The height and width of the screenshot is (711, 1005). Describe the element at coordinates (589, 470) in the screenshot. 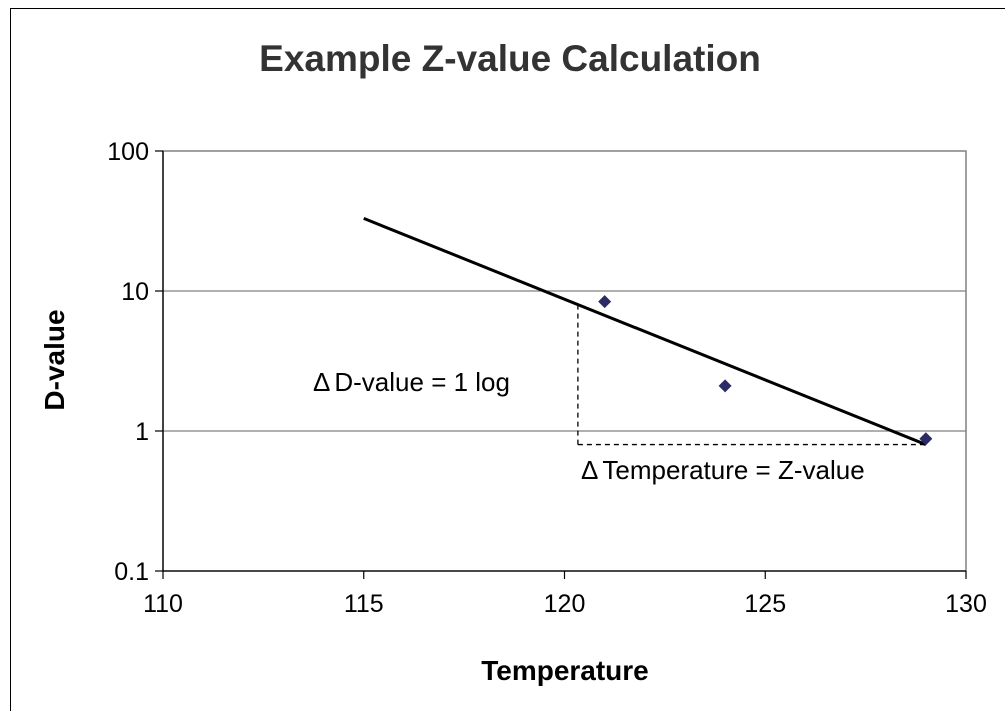

I see `delta-t-symbol: Δ` at that location.